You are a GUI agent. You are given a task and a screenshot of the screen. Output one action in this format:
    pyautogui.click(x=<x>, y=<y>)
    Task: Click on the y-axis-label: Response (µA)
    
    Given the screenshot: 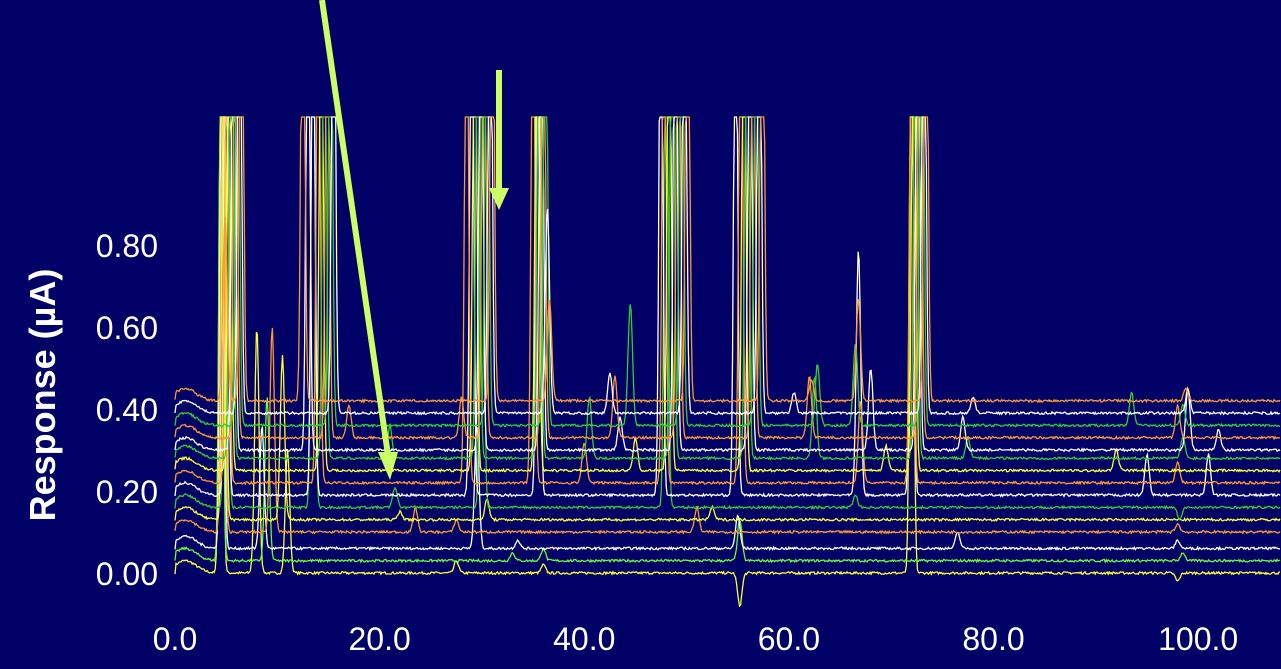 What is the action you would take?
    pyautogui.click(x=42, y=395)
    